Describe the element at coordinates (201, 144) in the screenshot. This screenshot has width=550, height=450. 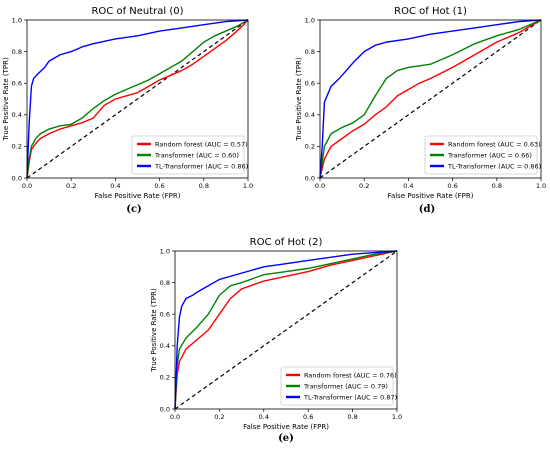
I see `legend-entry-label: Random forest (AUC = 0.57)` at that location.